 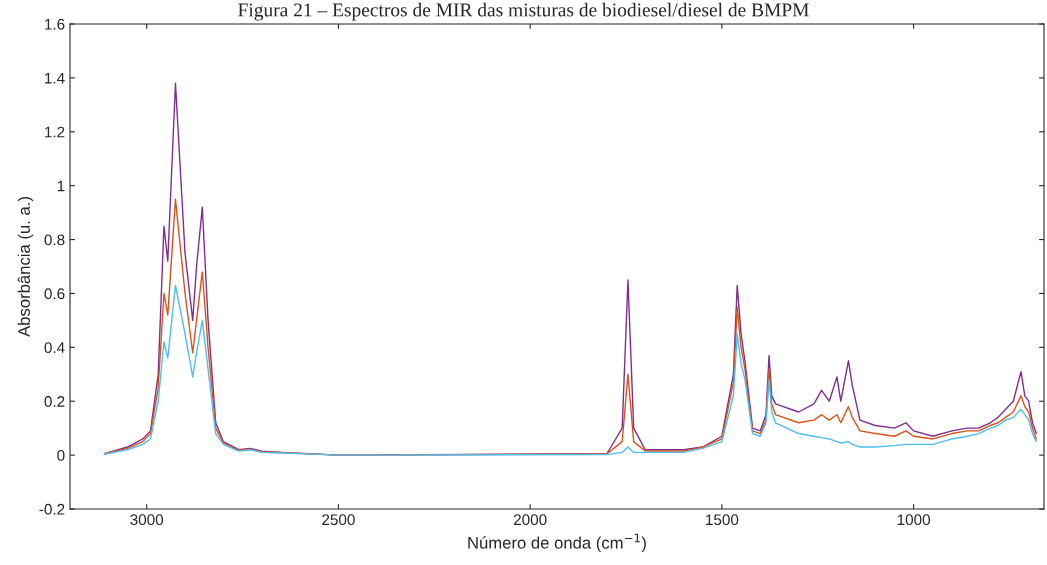 I want to click on chart-title: Figura 21 – Espectros de MIR das misturas de biodiesel/diesel de BMPM, so click(x=523, y=11).